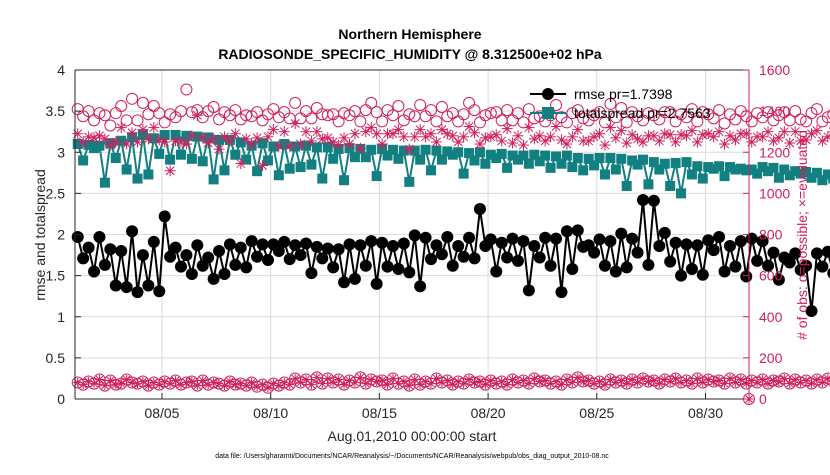 This screenshot has height=475, width=830. Describe the element at coordinates (61, 152) in the screenshot. I see `y-tick-label: 3` at that location.